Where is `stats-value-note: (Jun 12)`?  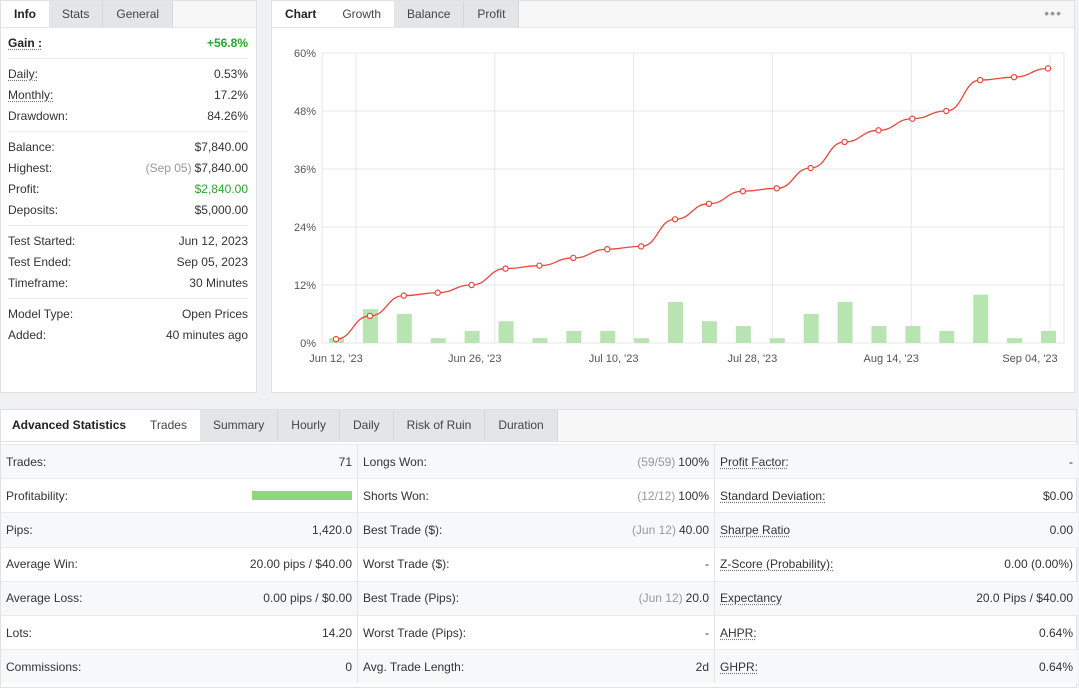 stats-value-note: (Jun 12) is located at coordinates (653, 529).